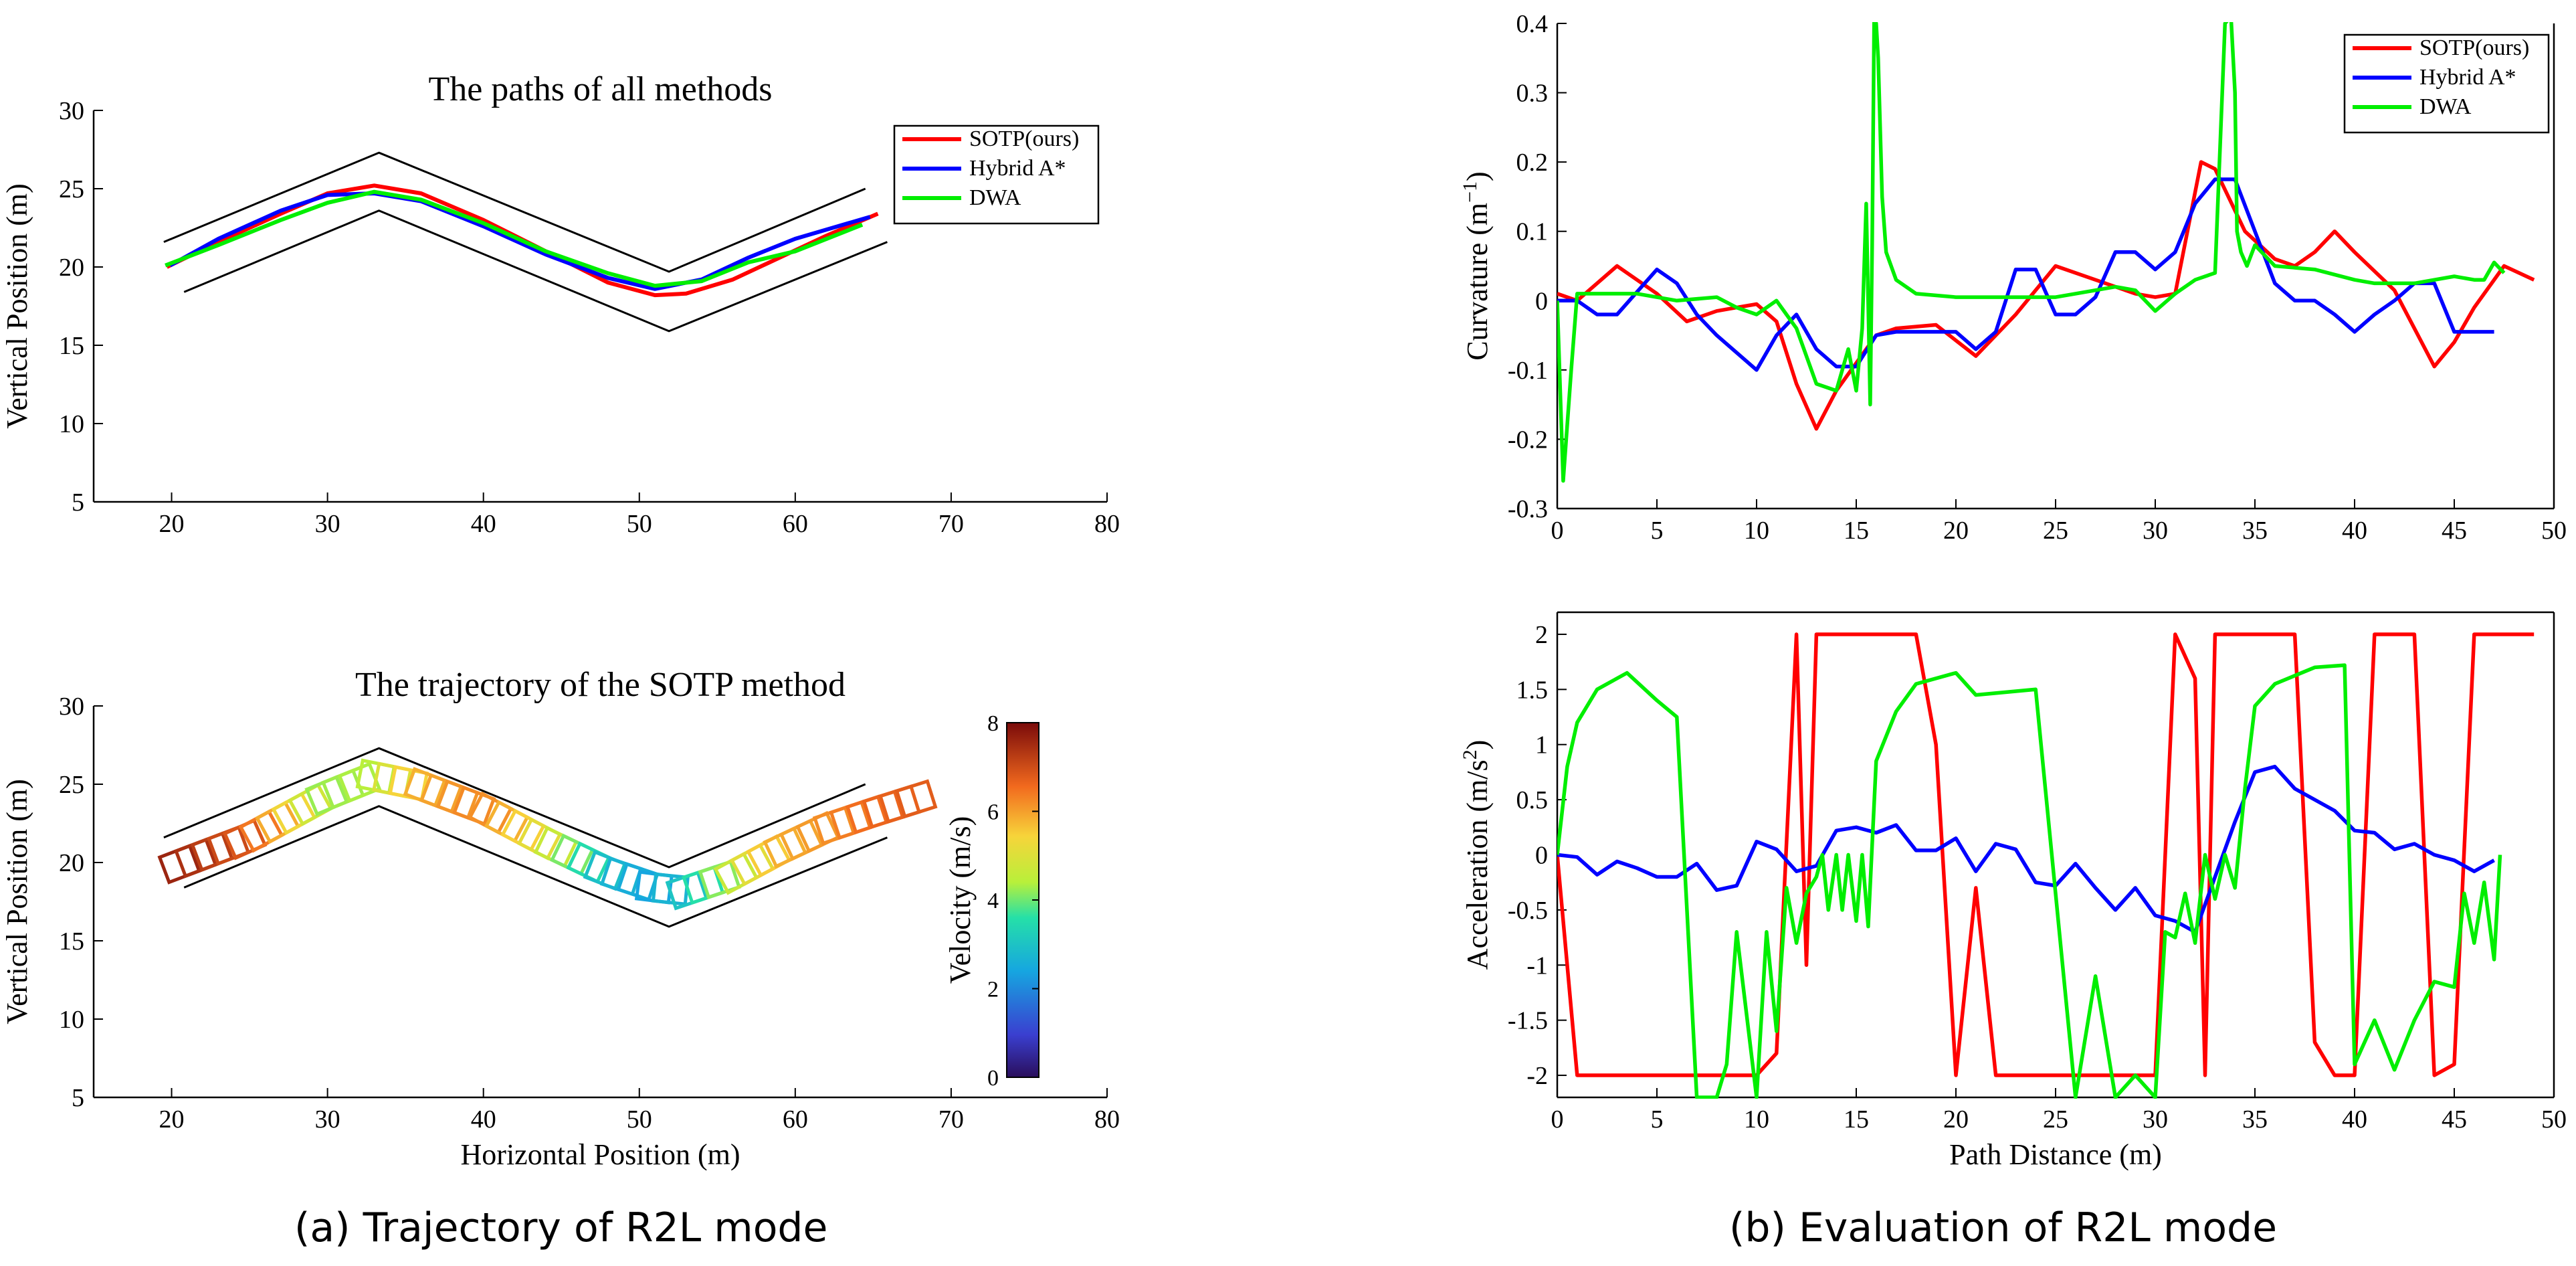  Describe the element at coordinates (1532, 232) in the screenshot. I see `y-tick-label: 0.1` at that location.